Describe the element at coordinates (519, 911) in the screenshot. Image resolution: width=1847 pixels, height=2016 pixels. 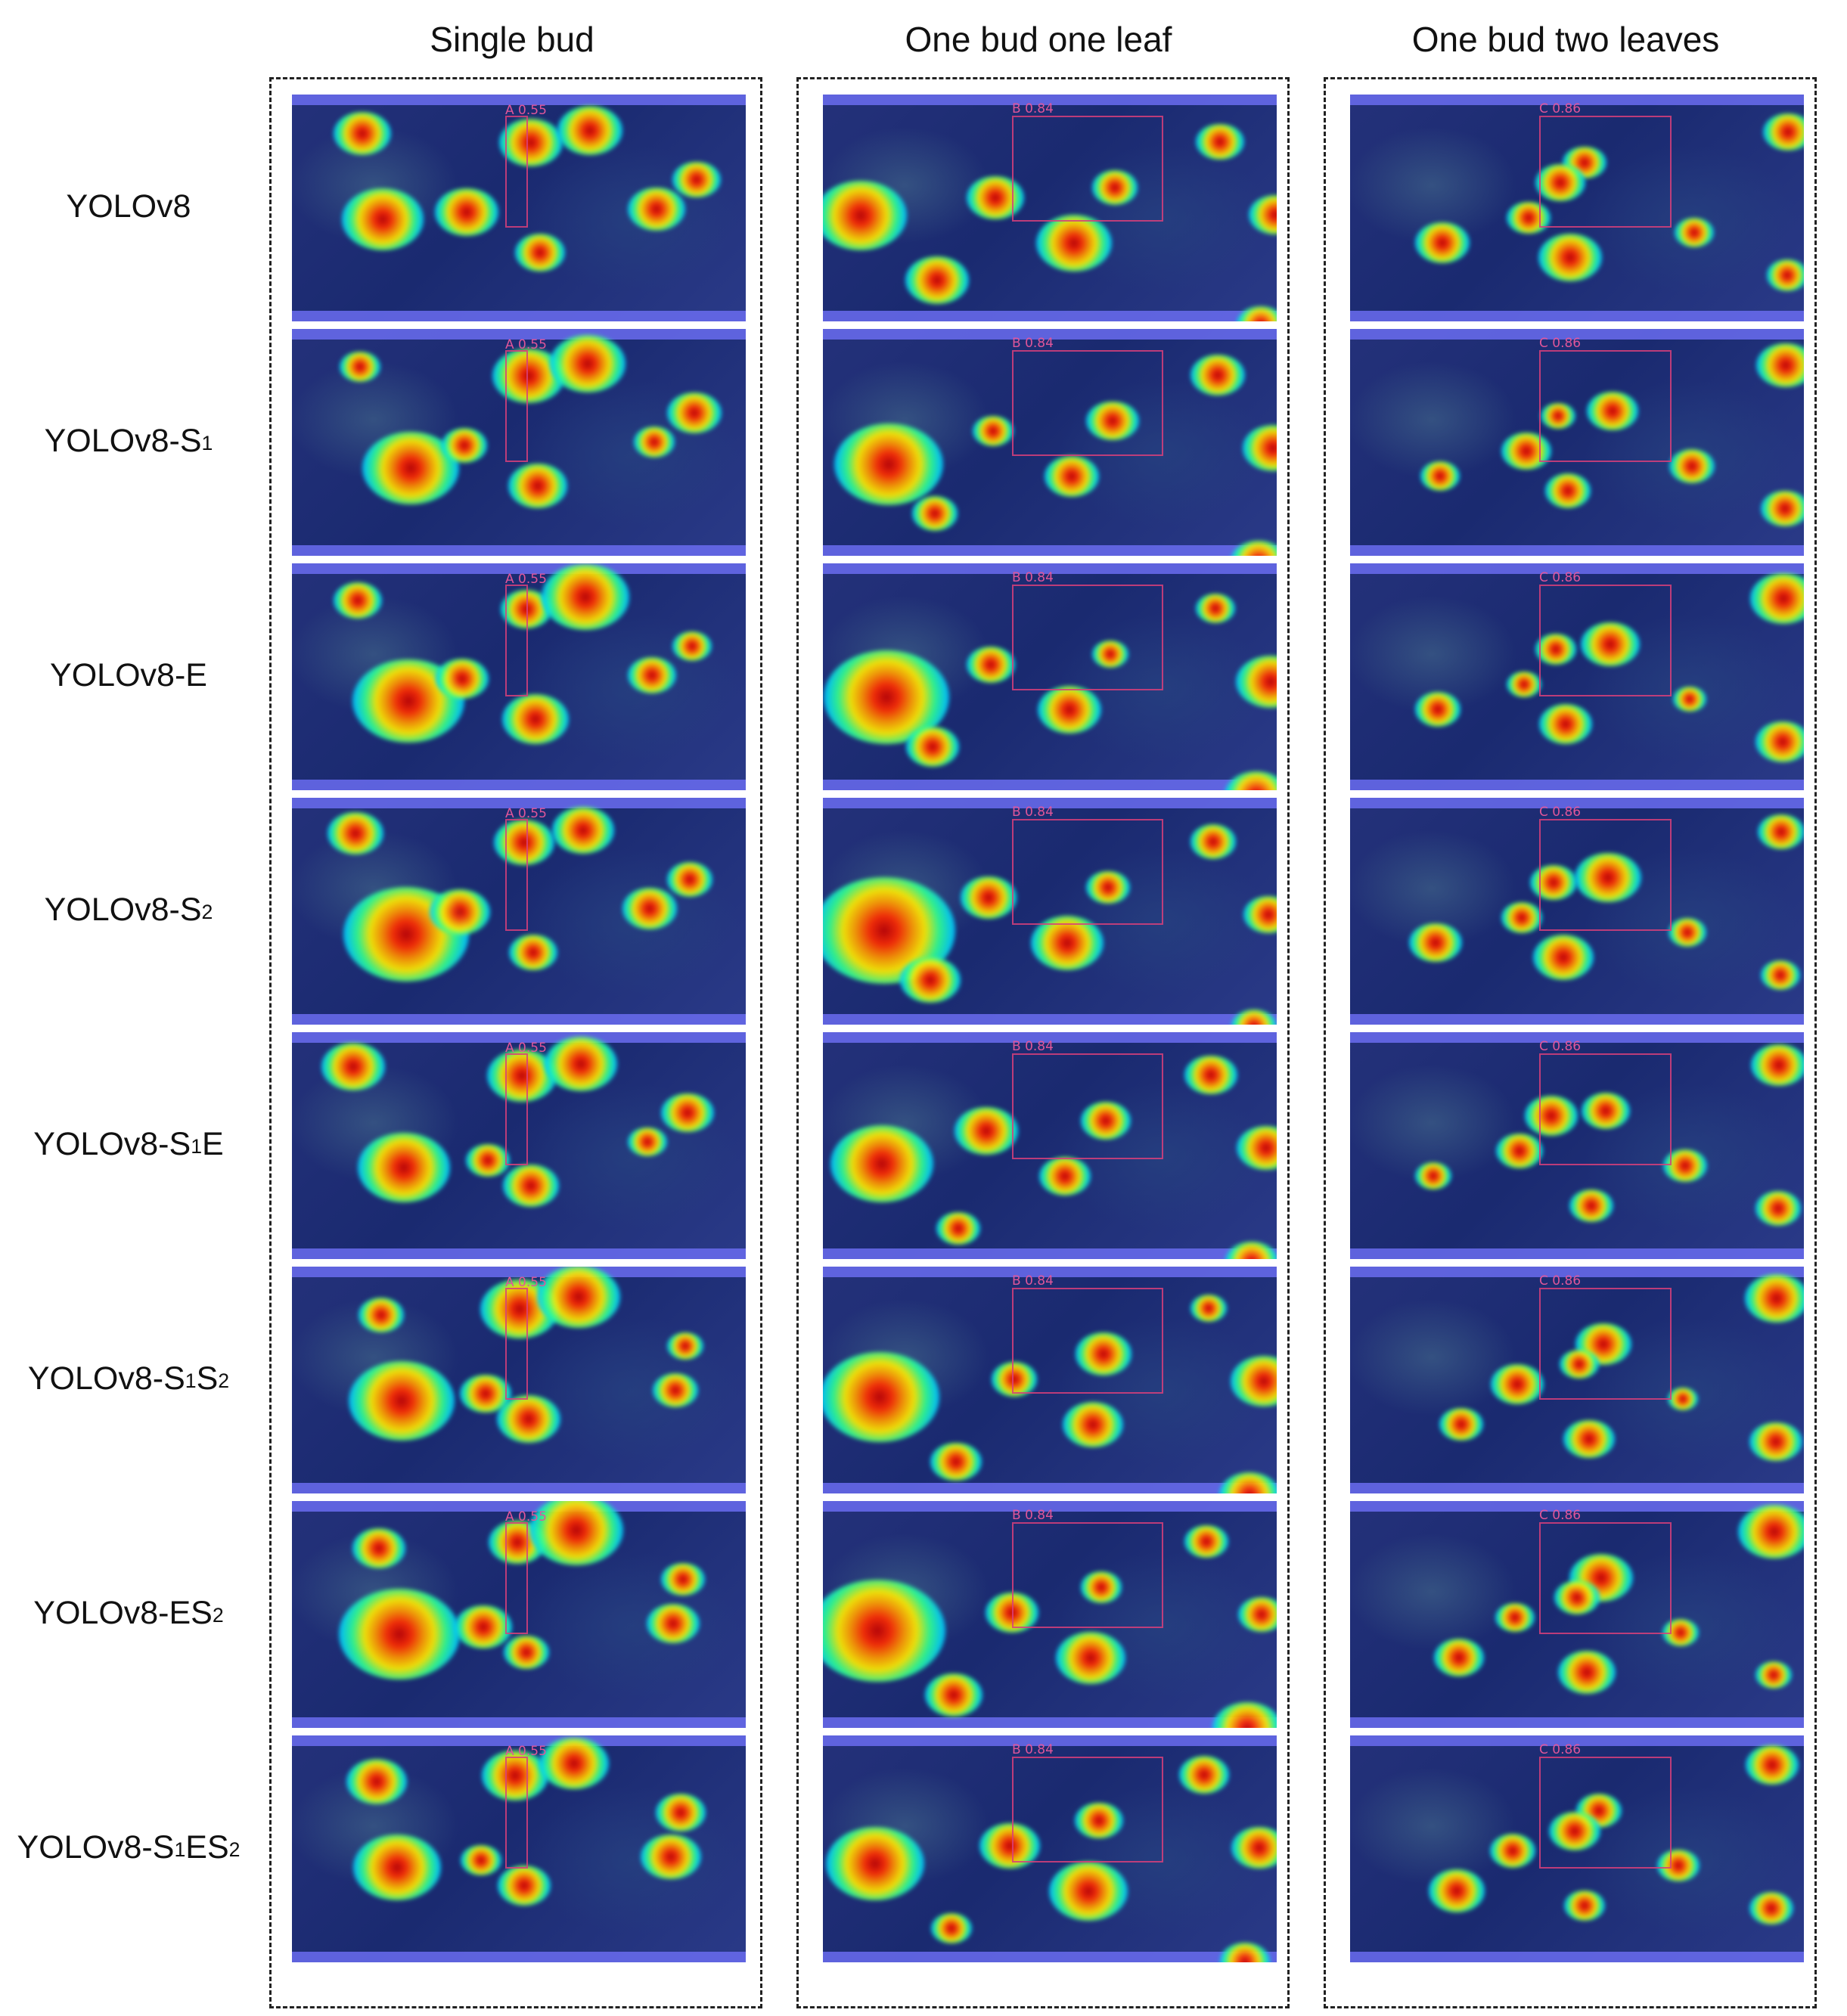
I see `heatmap-tile-c1-r4: A 0.55` at that location.